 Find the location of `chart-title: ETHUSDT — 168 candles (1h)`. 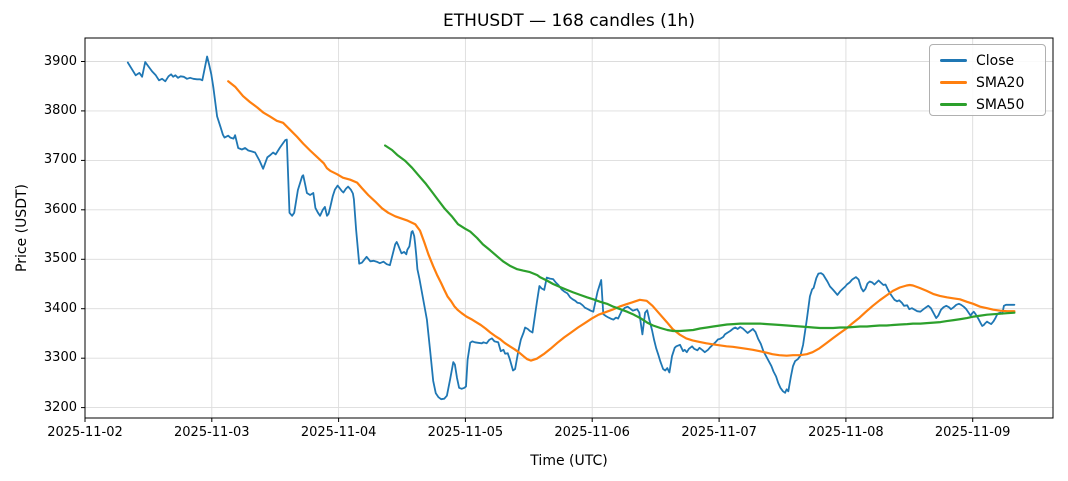

chart-title: ETHUSDT — 168 candles (1h) is located at coordinates (569, 21).